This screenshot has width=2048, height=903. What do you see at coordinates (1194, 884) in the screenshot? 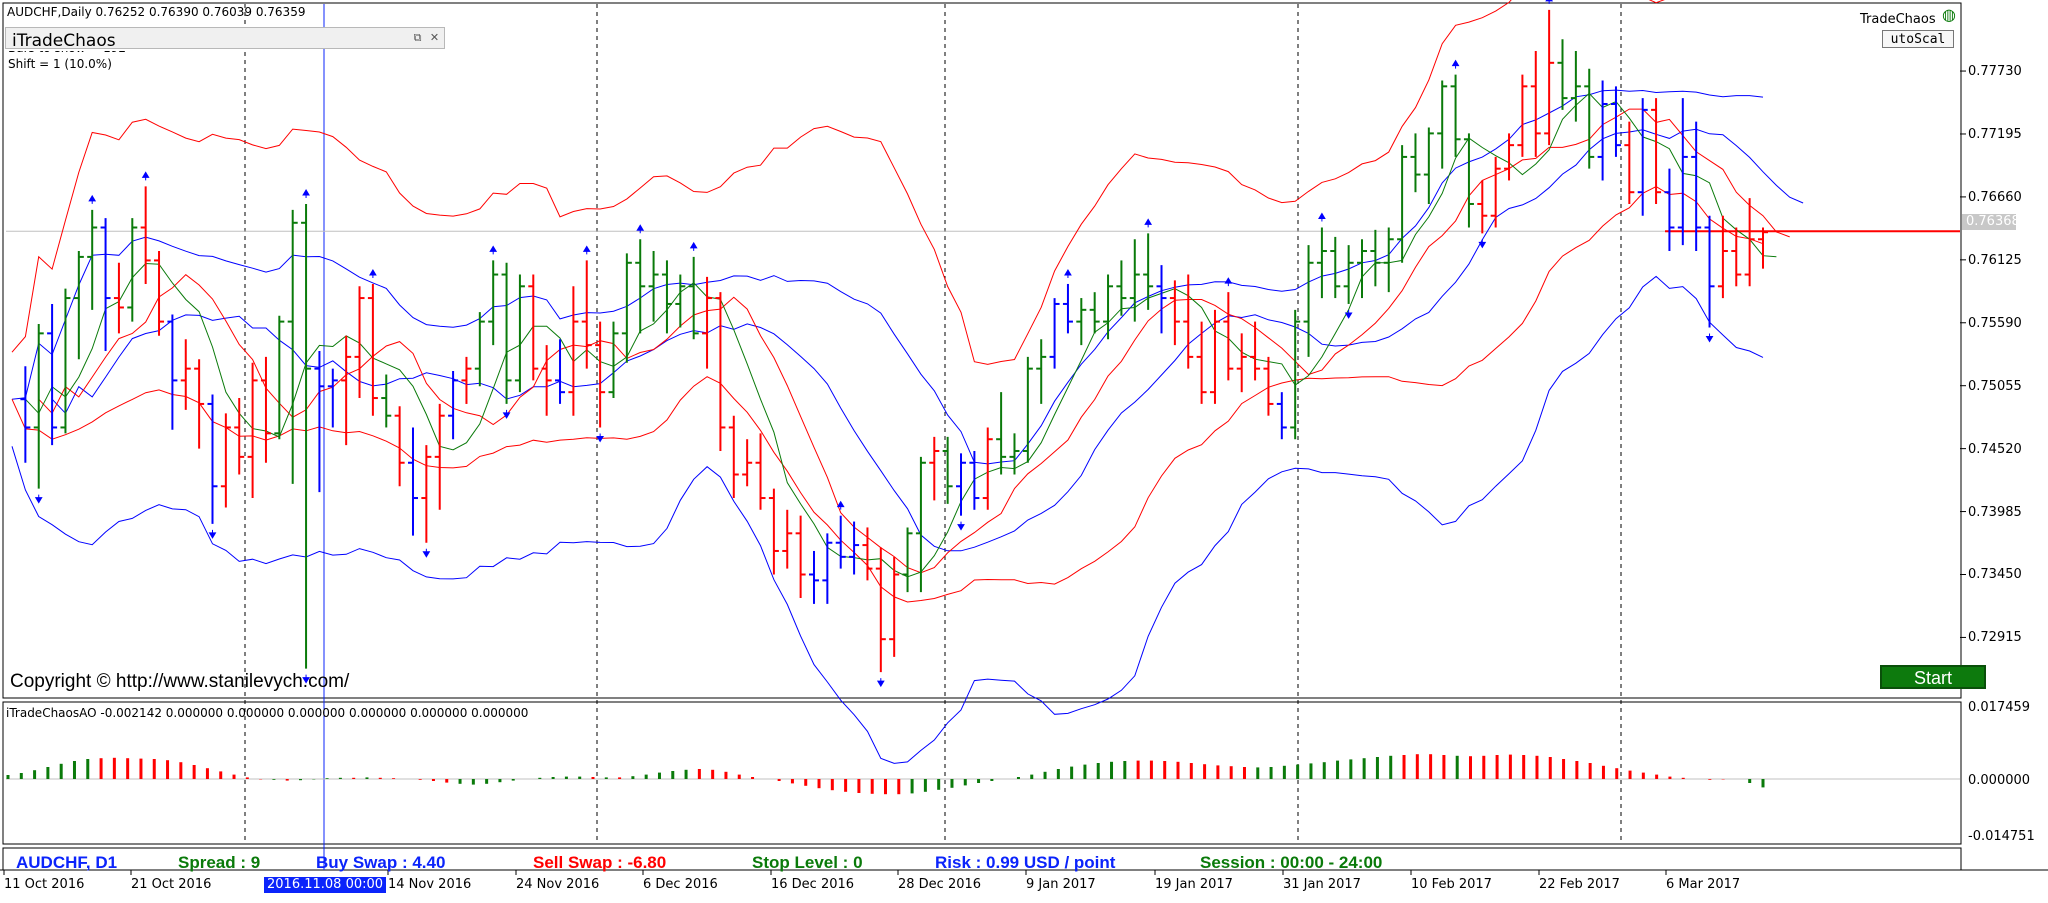
I see `date-tick-label: 19 Jan 2017` at bounding box center [1194, 884].